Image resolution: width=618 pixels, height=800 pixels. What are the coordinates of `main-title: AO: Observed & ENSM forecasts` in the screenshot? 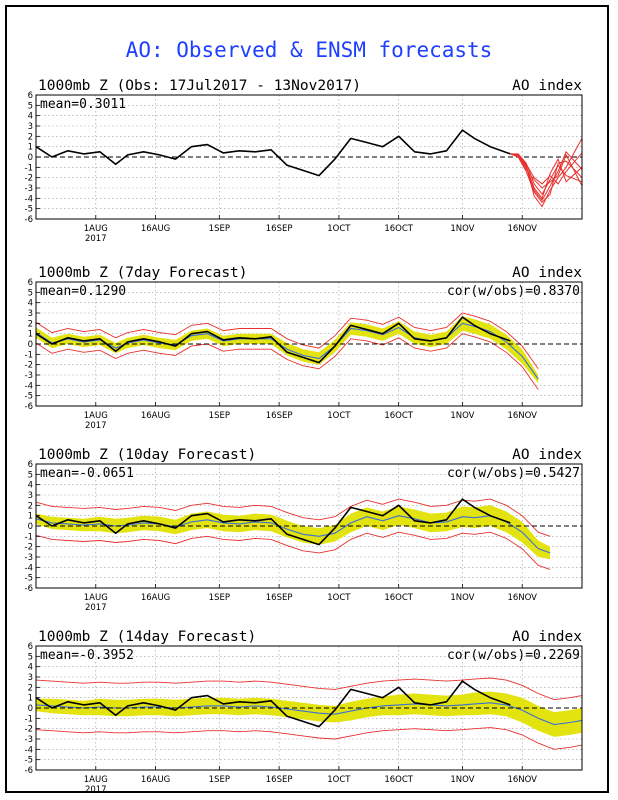 It's located at (309, 50).